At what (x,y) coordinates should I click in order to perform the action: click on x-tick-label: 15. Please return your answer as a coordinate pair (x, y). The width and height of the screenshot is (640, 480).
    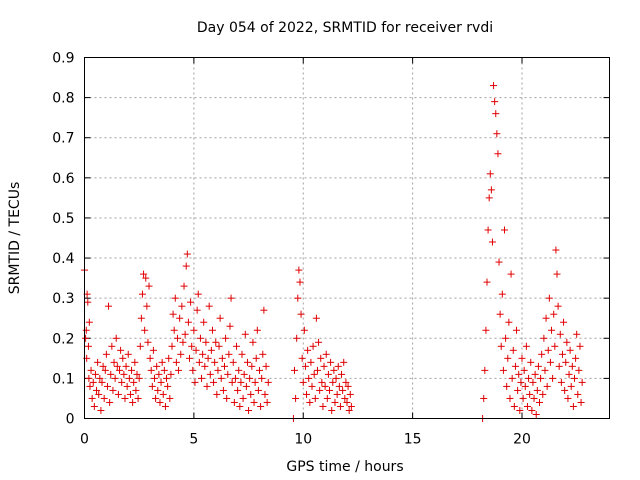
    Looking at the image, I should click on (413, 440).